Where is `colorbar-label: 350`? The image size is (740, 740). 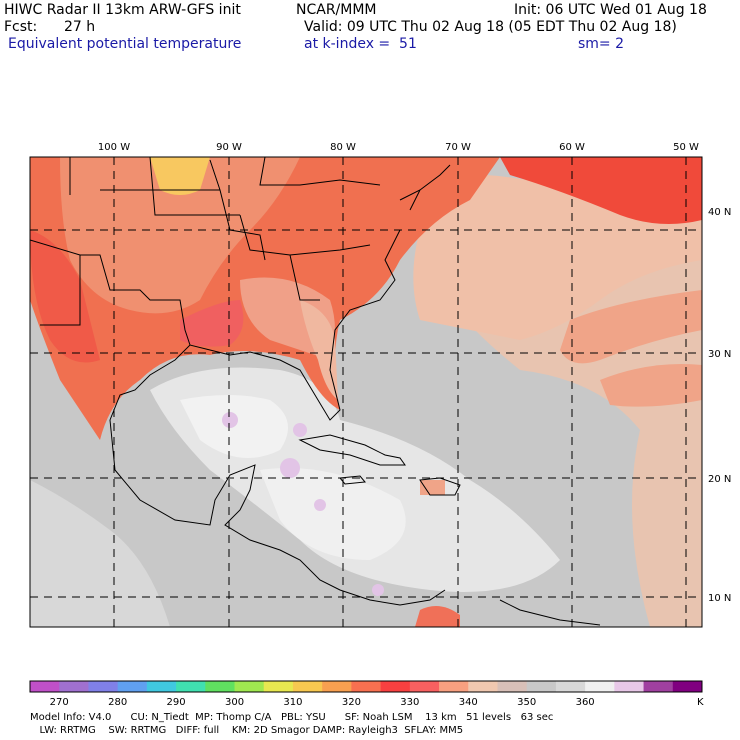 colorbar-label: 350 is located at coordinates (526, 702).